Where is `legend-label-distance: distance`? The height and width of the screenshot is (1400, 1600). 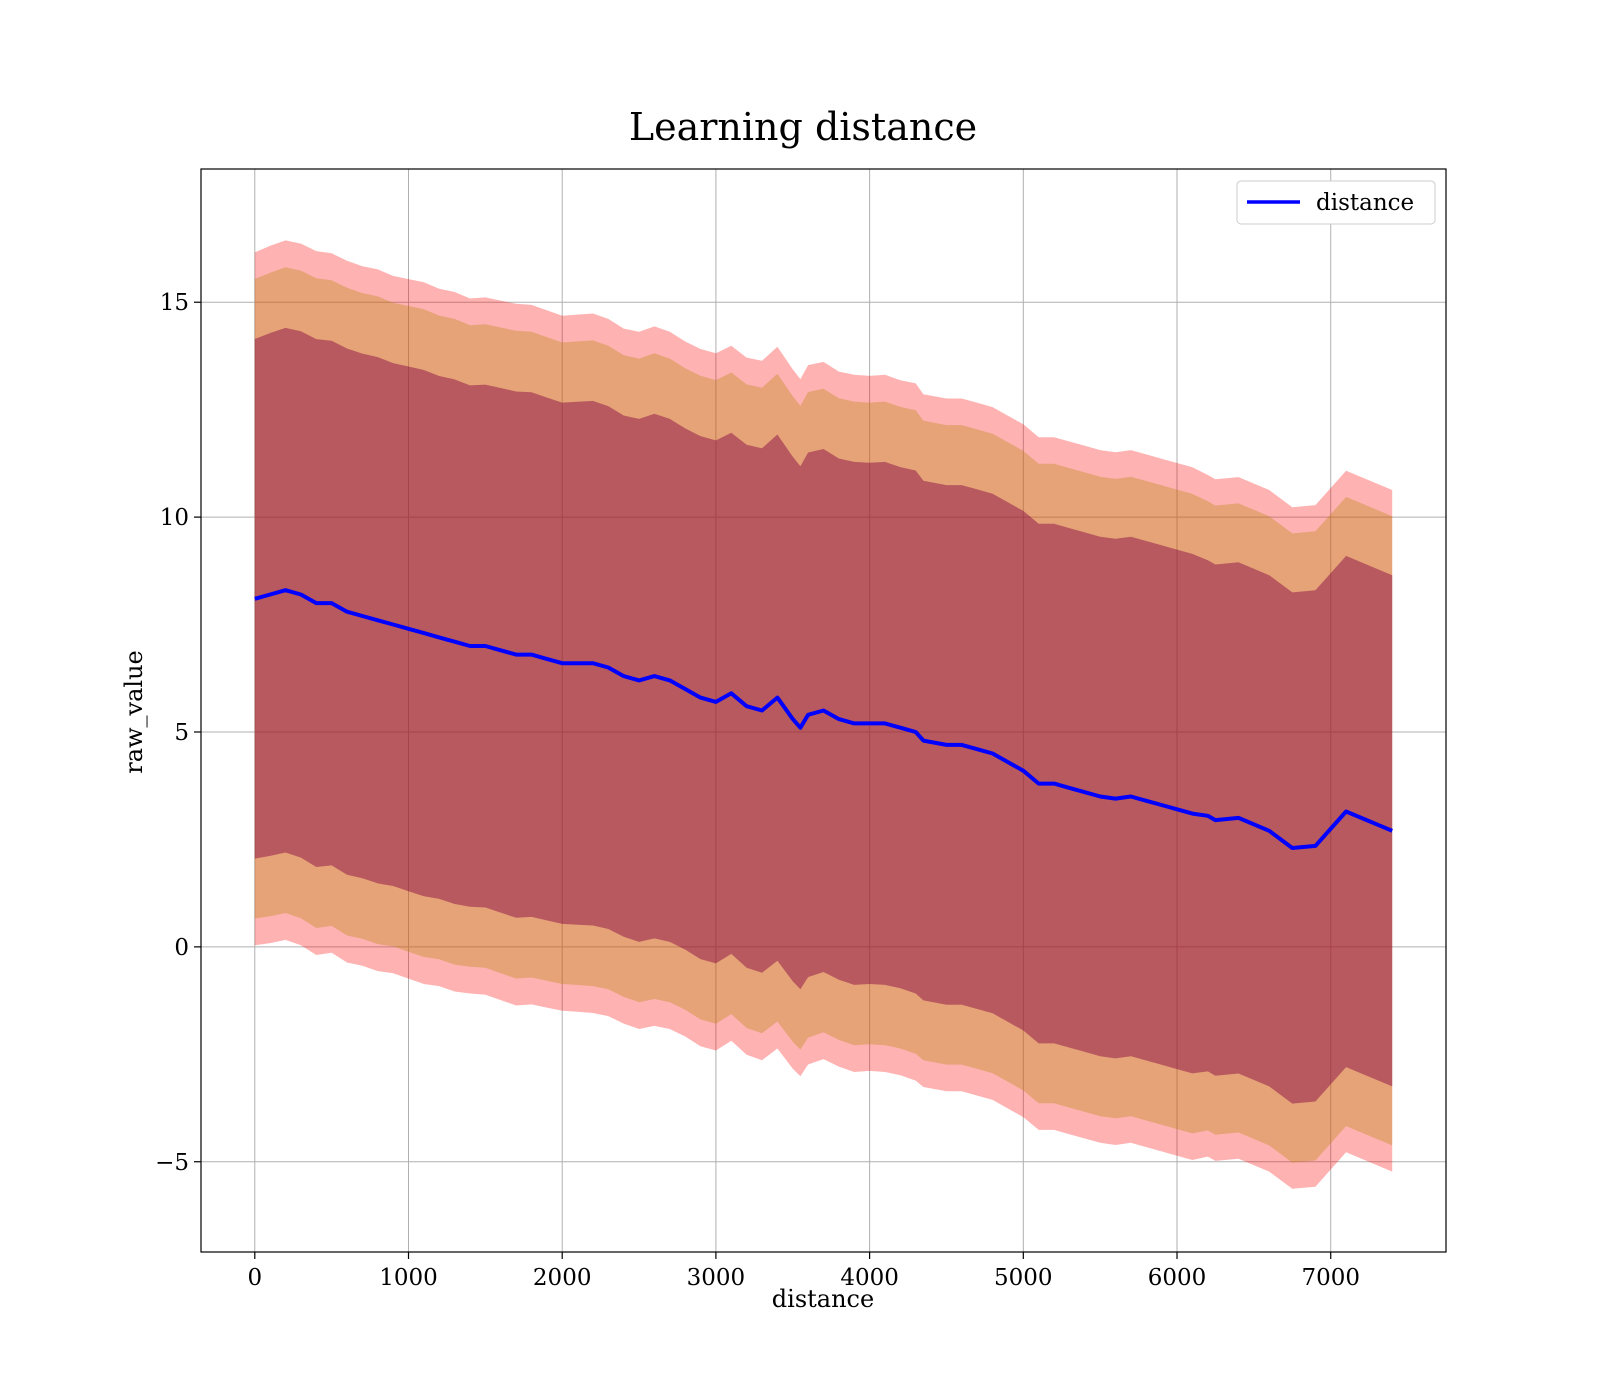
legend-label-distance: distance is located at coordinates (1365, 203).